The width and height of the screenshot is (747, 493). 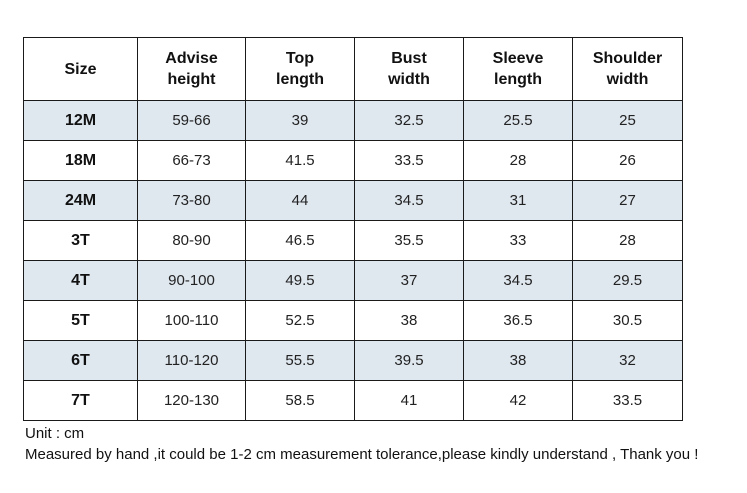 What do you see at coordinates (409, 120) in the screenshot?
I see `bust-width-cell: 32.5` at bounding box center [409, 120].